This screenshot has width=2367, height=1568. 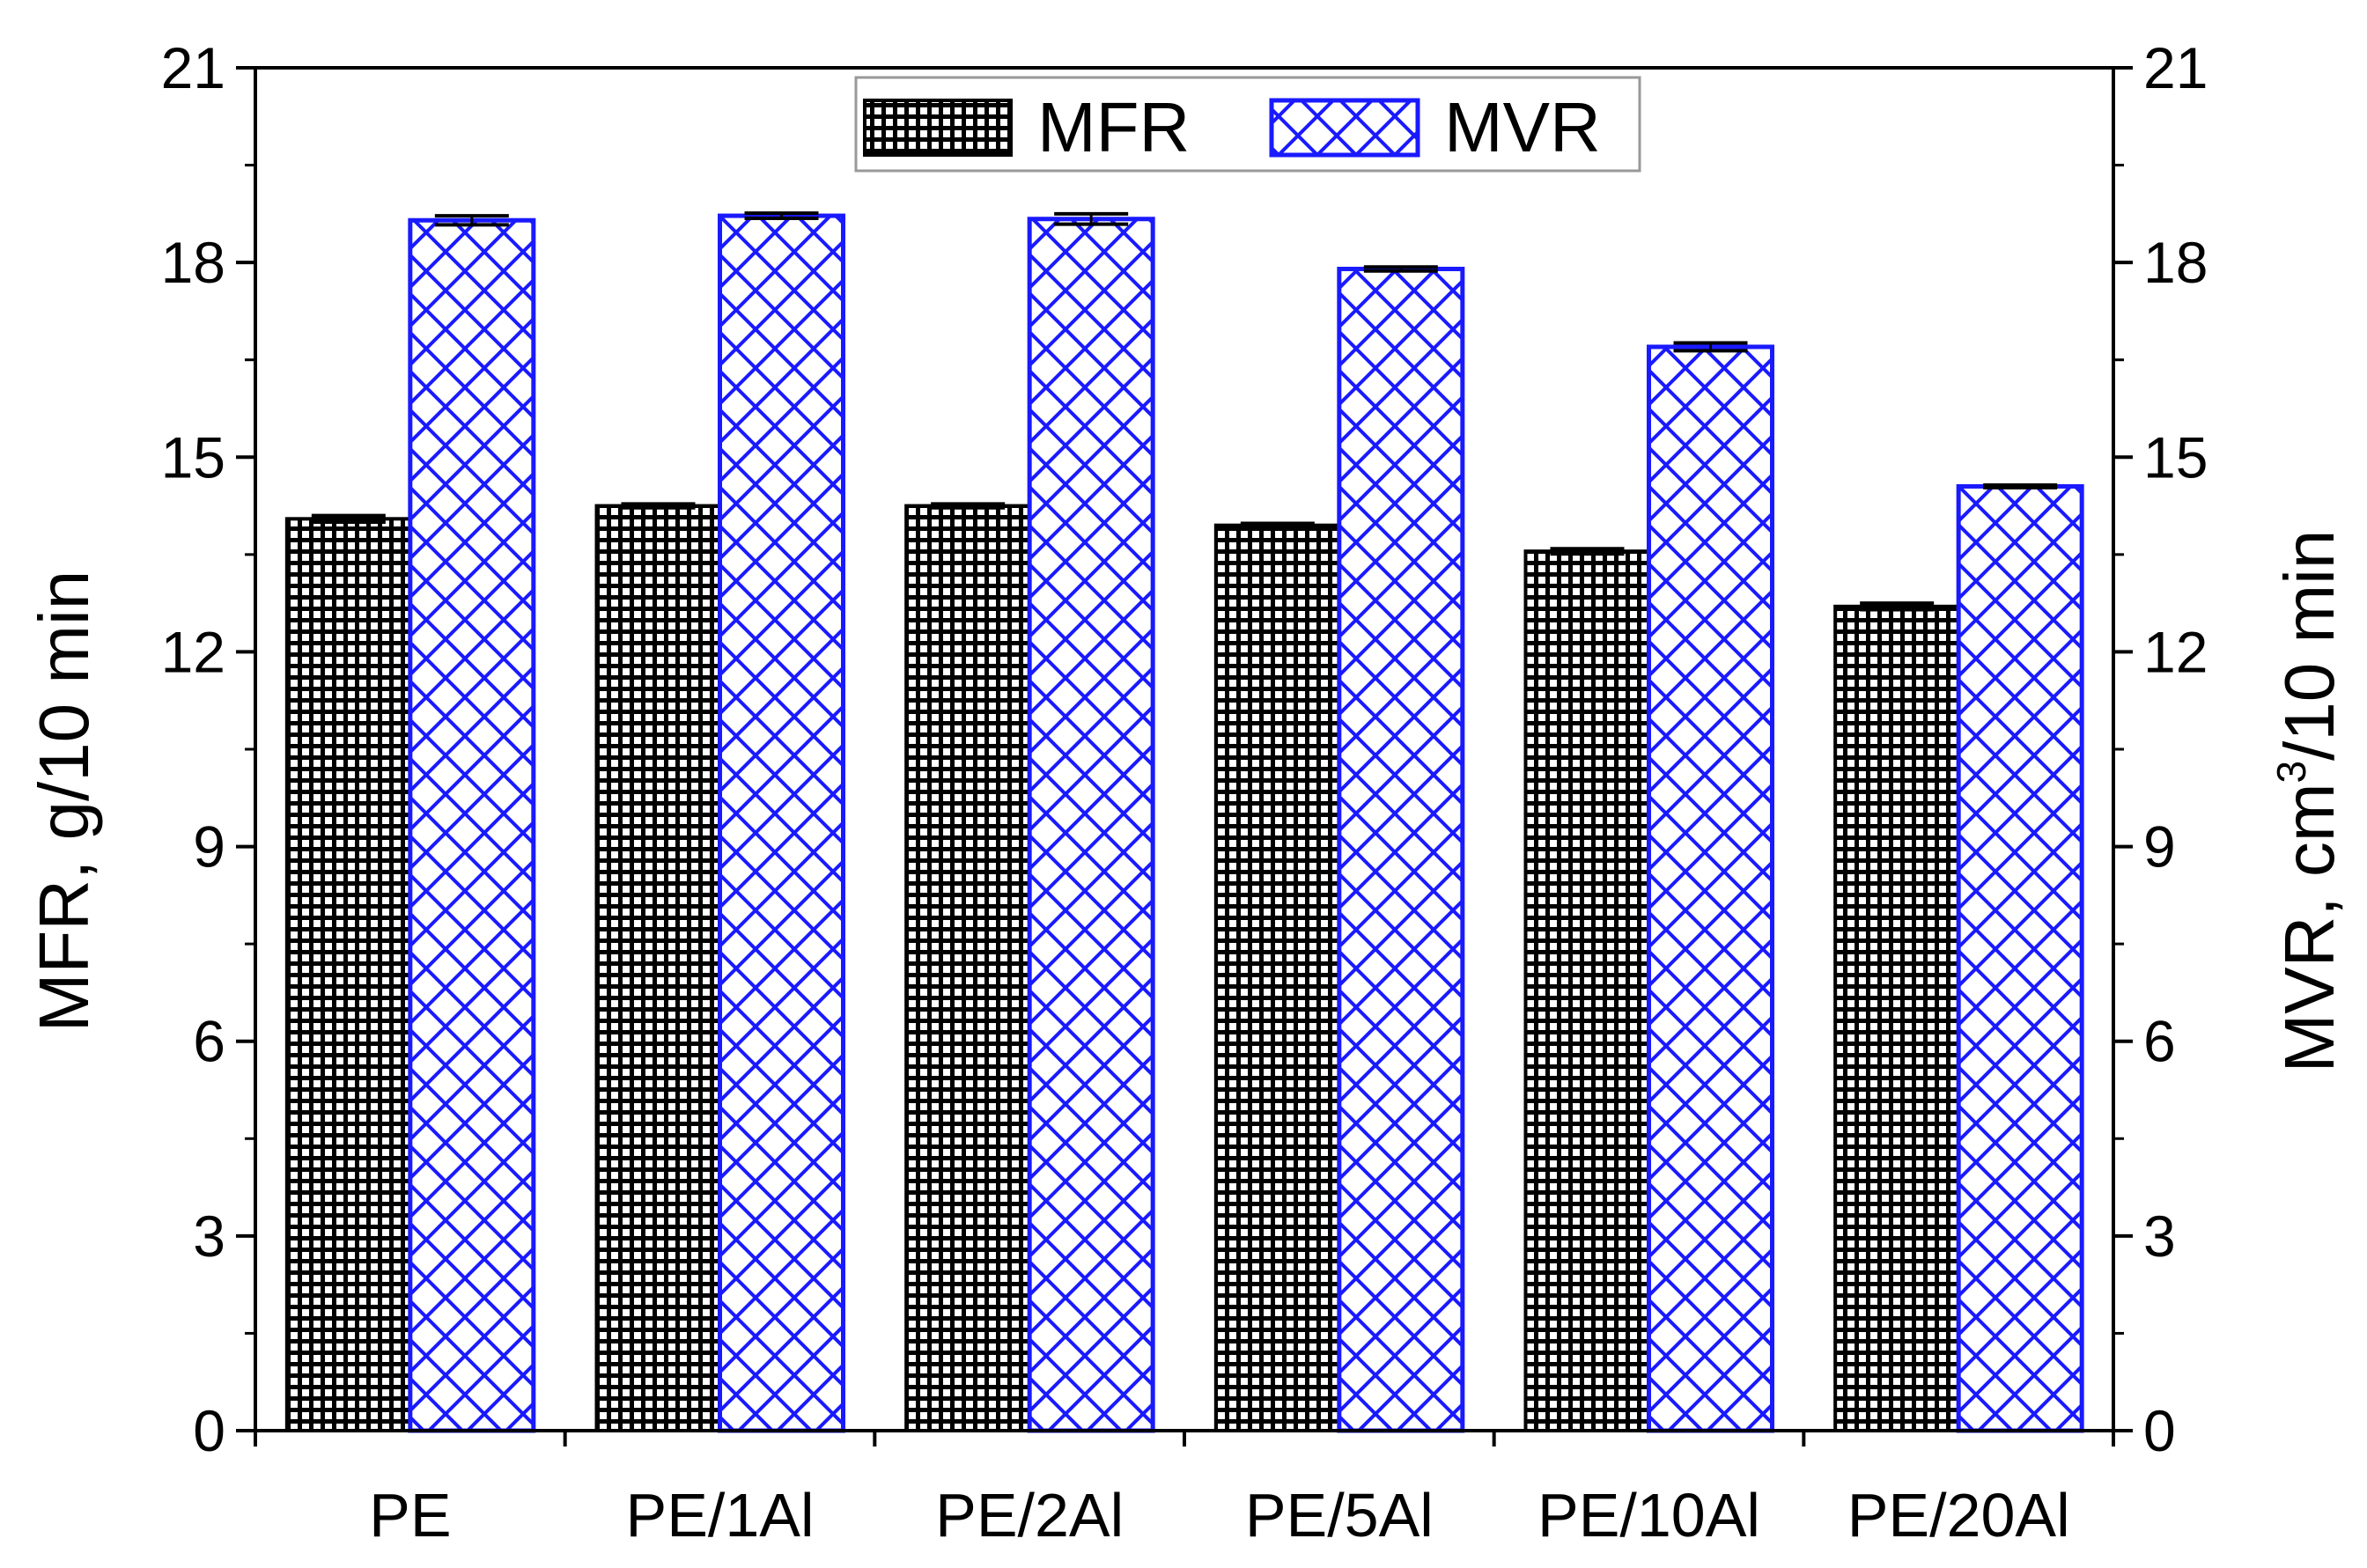 What do you see at coordinates (1648, 1515) in the screenshot?
I see `x-tick-label-4: PE/10Al` at bounding box center [1648, 1515].